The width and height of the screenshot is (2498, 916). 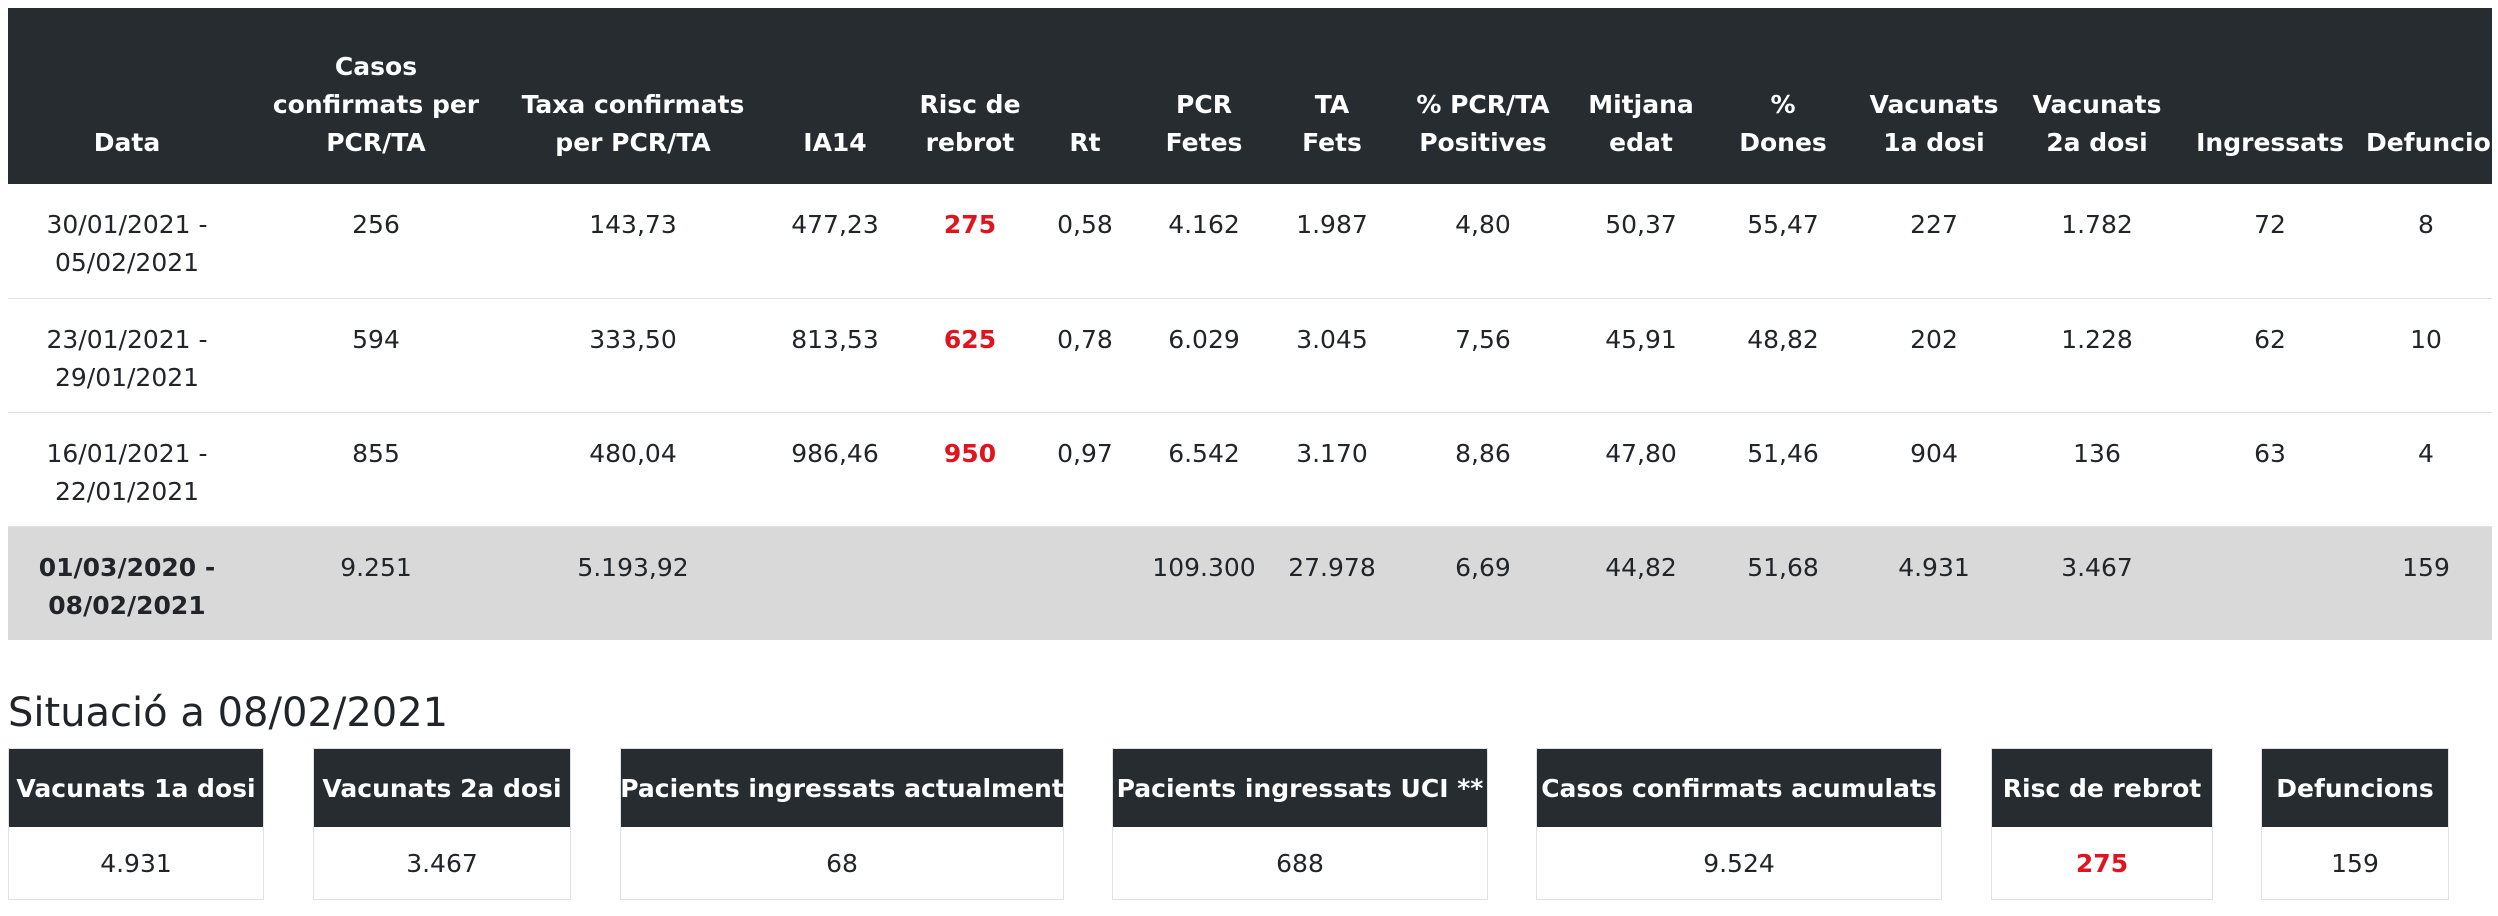 What do you see at coordinates (1332, 582) in the screenshot?
I see `cell-ta-done: 27.978` at bounding box center [1332, 582].